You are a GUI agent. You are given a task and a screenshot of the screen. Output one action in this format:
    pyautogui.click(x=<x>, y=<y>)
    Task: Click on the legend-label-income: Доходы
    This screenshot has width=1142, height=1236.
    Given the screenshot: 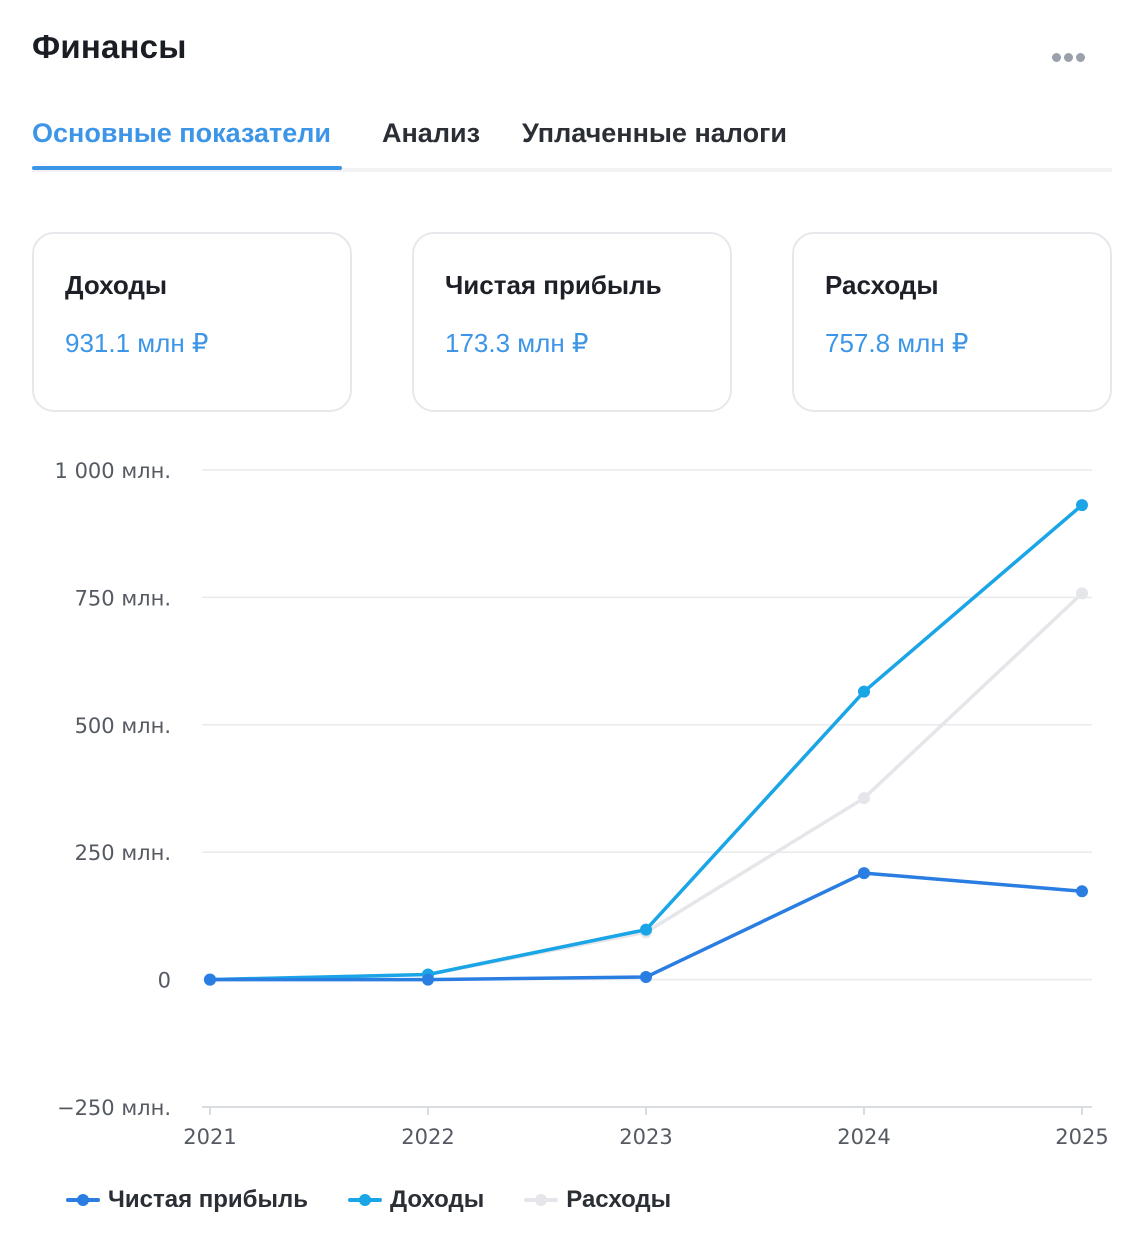 What is the action you would take?
    pyautogui.click(x=437, y=1199)
    